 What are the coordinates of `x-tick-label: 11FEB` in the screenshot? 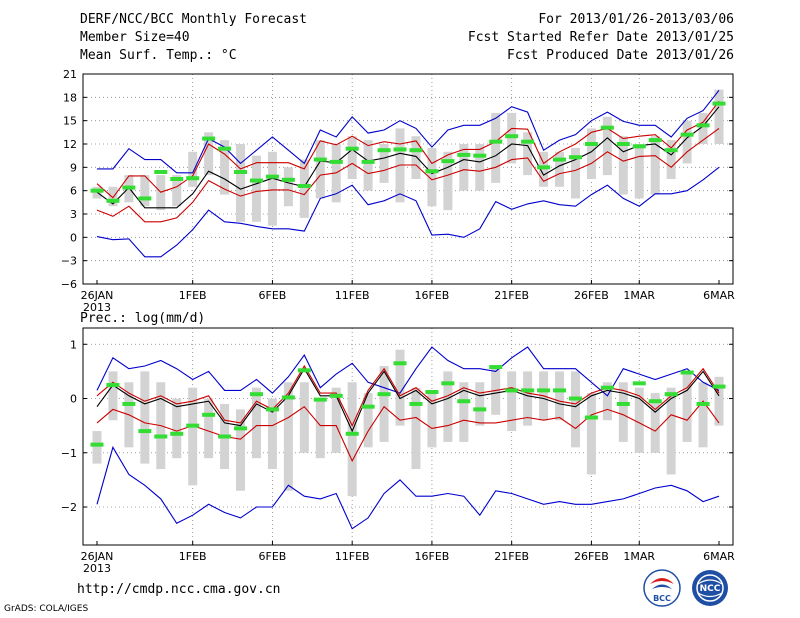 It's located at (352, 295).